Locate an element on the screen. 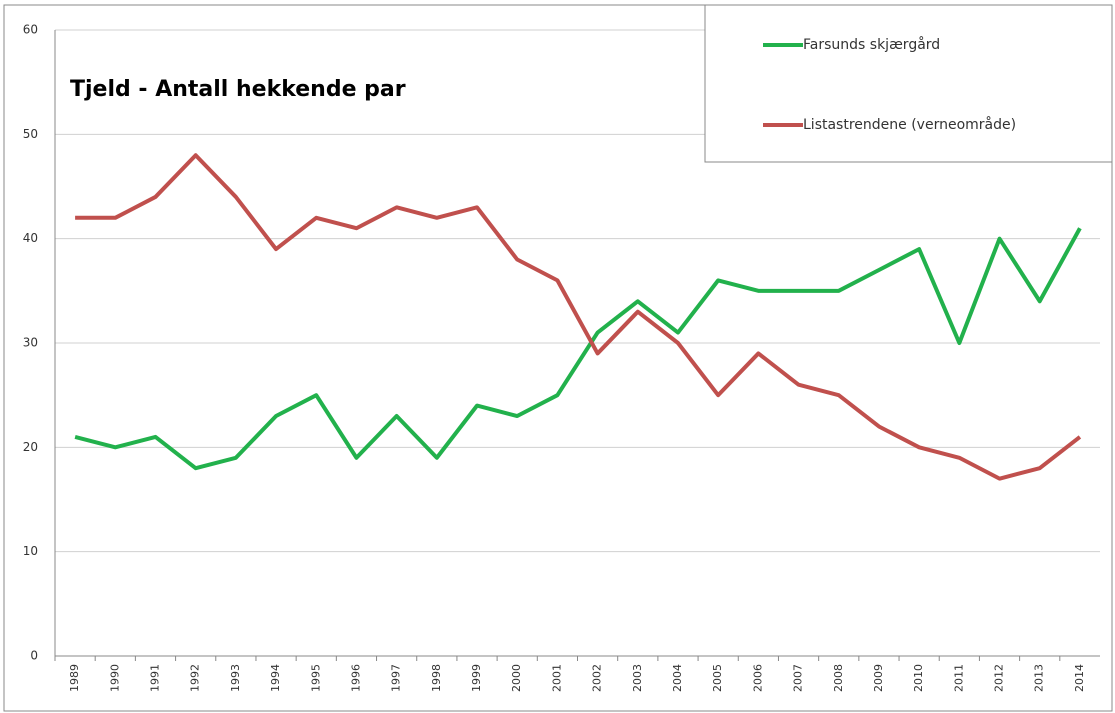 The height and width of the screenshot is (713, 1115). x-tick-label: 2009 is located at coordinates (878, 678).